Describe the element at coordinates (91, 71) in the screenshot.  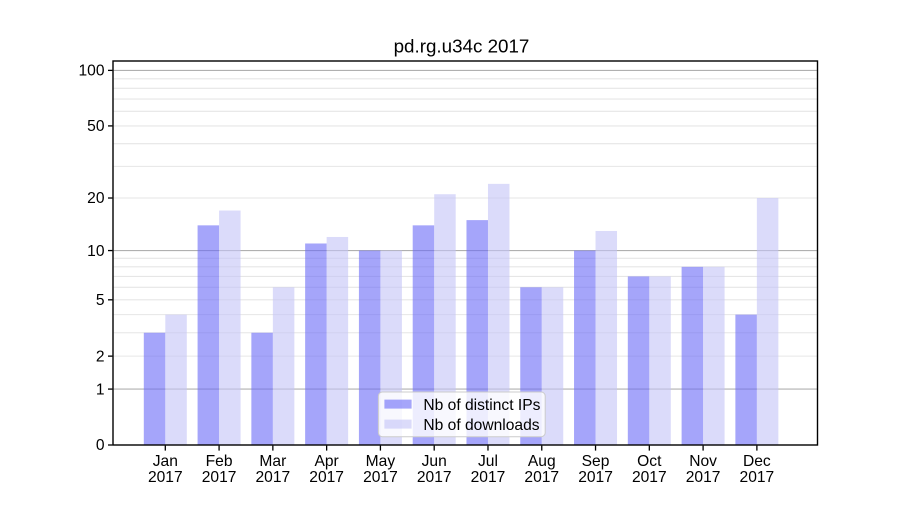
I see `svg-text: 100` at that location.